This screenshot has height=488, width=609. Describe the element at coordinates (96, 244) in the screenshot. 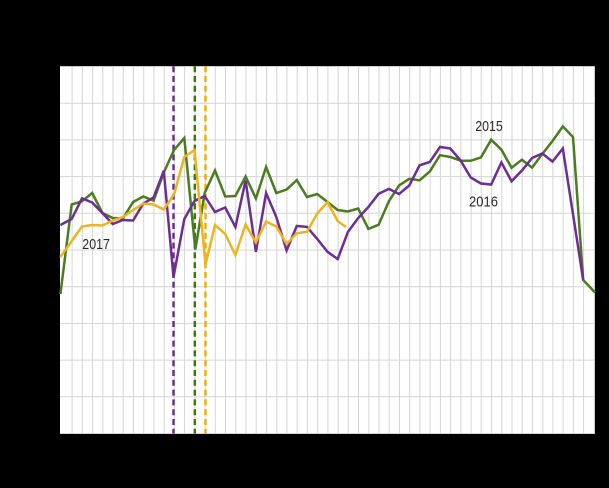

I see `svg-text: 2017` at that location.